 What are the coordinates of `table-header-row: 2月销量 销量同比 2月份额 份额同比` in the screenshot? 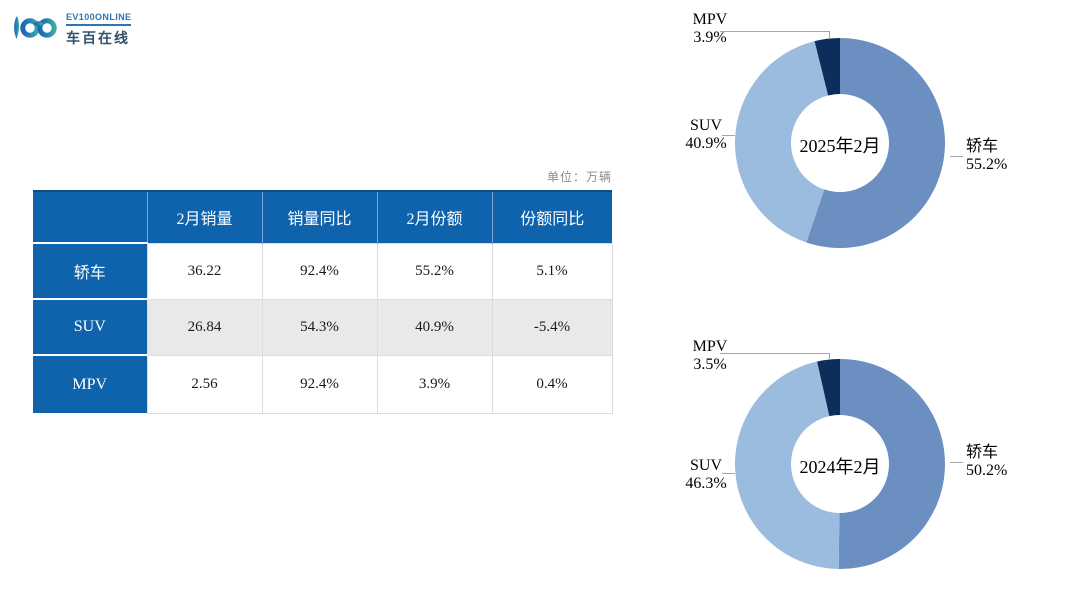 It's located at (322, 216).